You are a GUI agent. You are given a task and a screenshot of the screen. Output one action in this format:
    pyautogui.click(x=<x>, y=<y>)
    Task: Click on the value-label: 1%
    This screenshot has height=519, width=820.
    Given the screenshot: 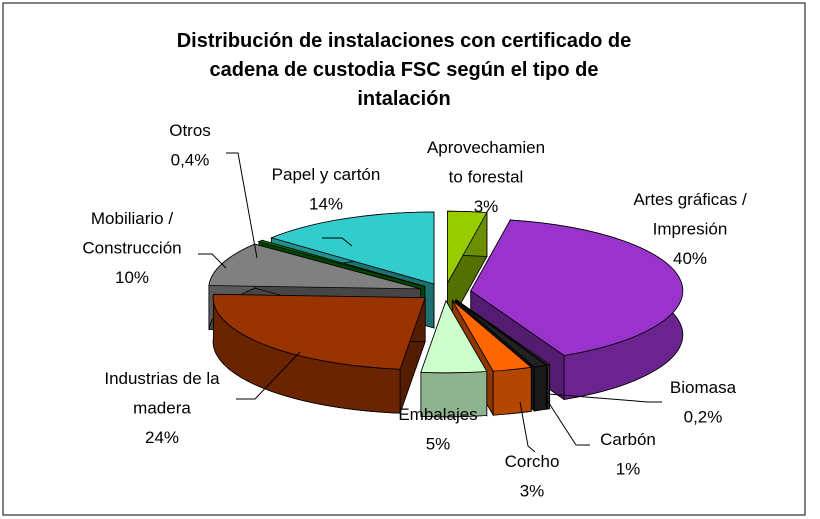 What is the action you would take?
    pyautogui.click(x=628, y=469)
    